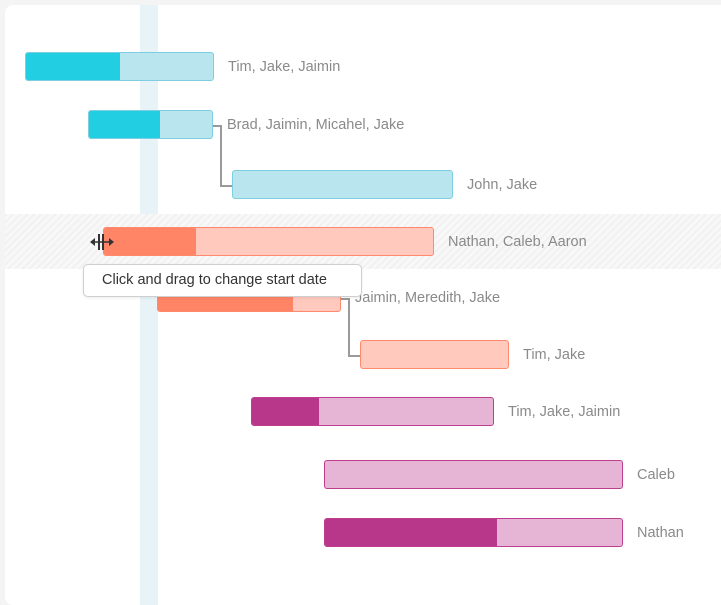 The height and width of the screenshot is (605, 721). Describe the element at coordinates (656, 475) in the screenshot. I see `task-assignees: Caleb` at that location.